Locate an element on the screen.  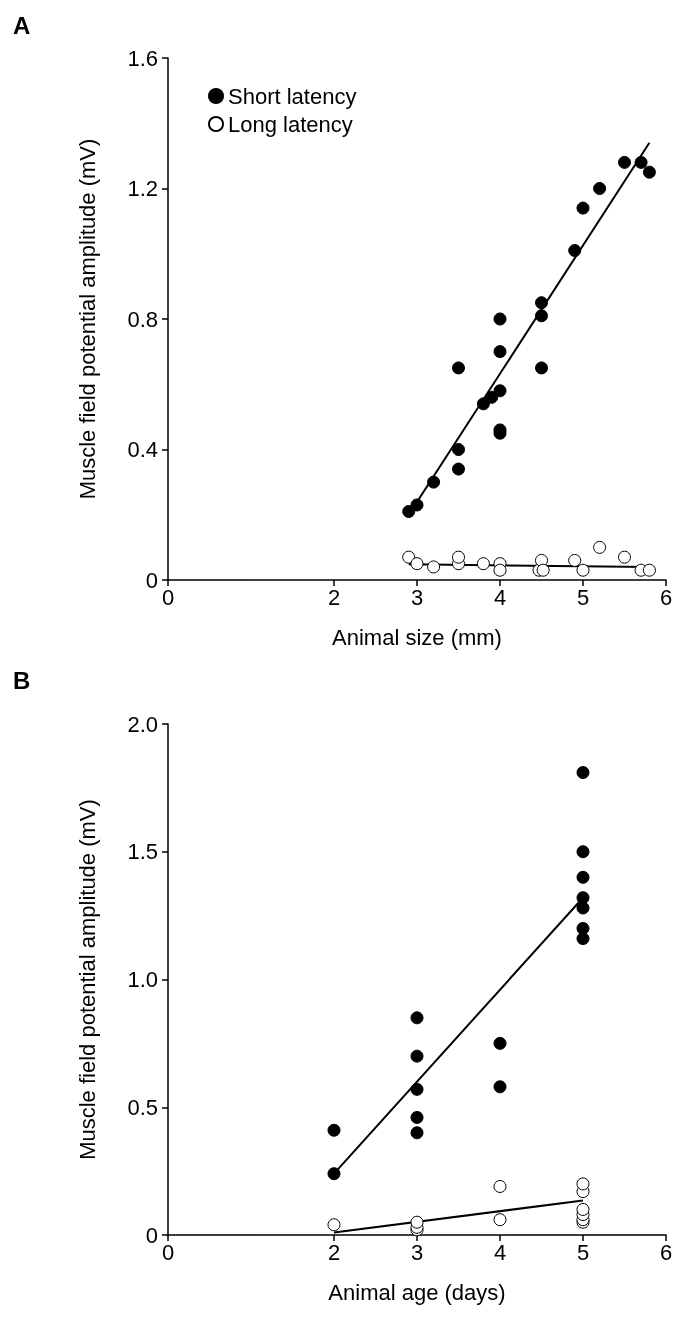
legend-label: Short latency is located at coordinates (292, 96).